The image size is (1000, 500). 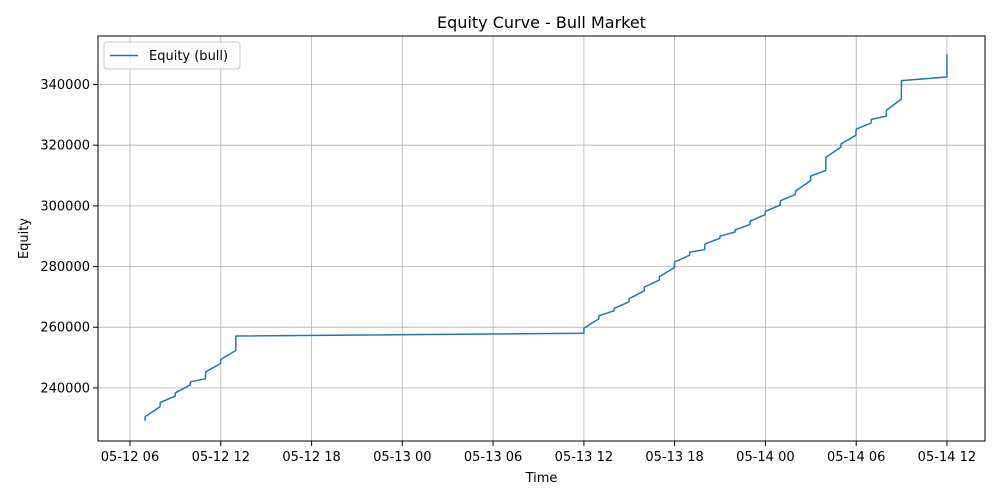 I want to click on legend-label: Equity (bull), so click(x=188, y=56).